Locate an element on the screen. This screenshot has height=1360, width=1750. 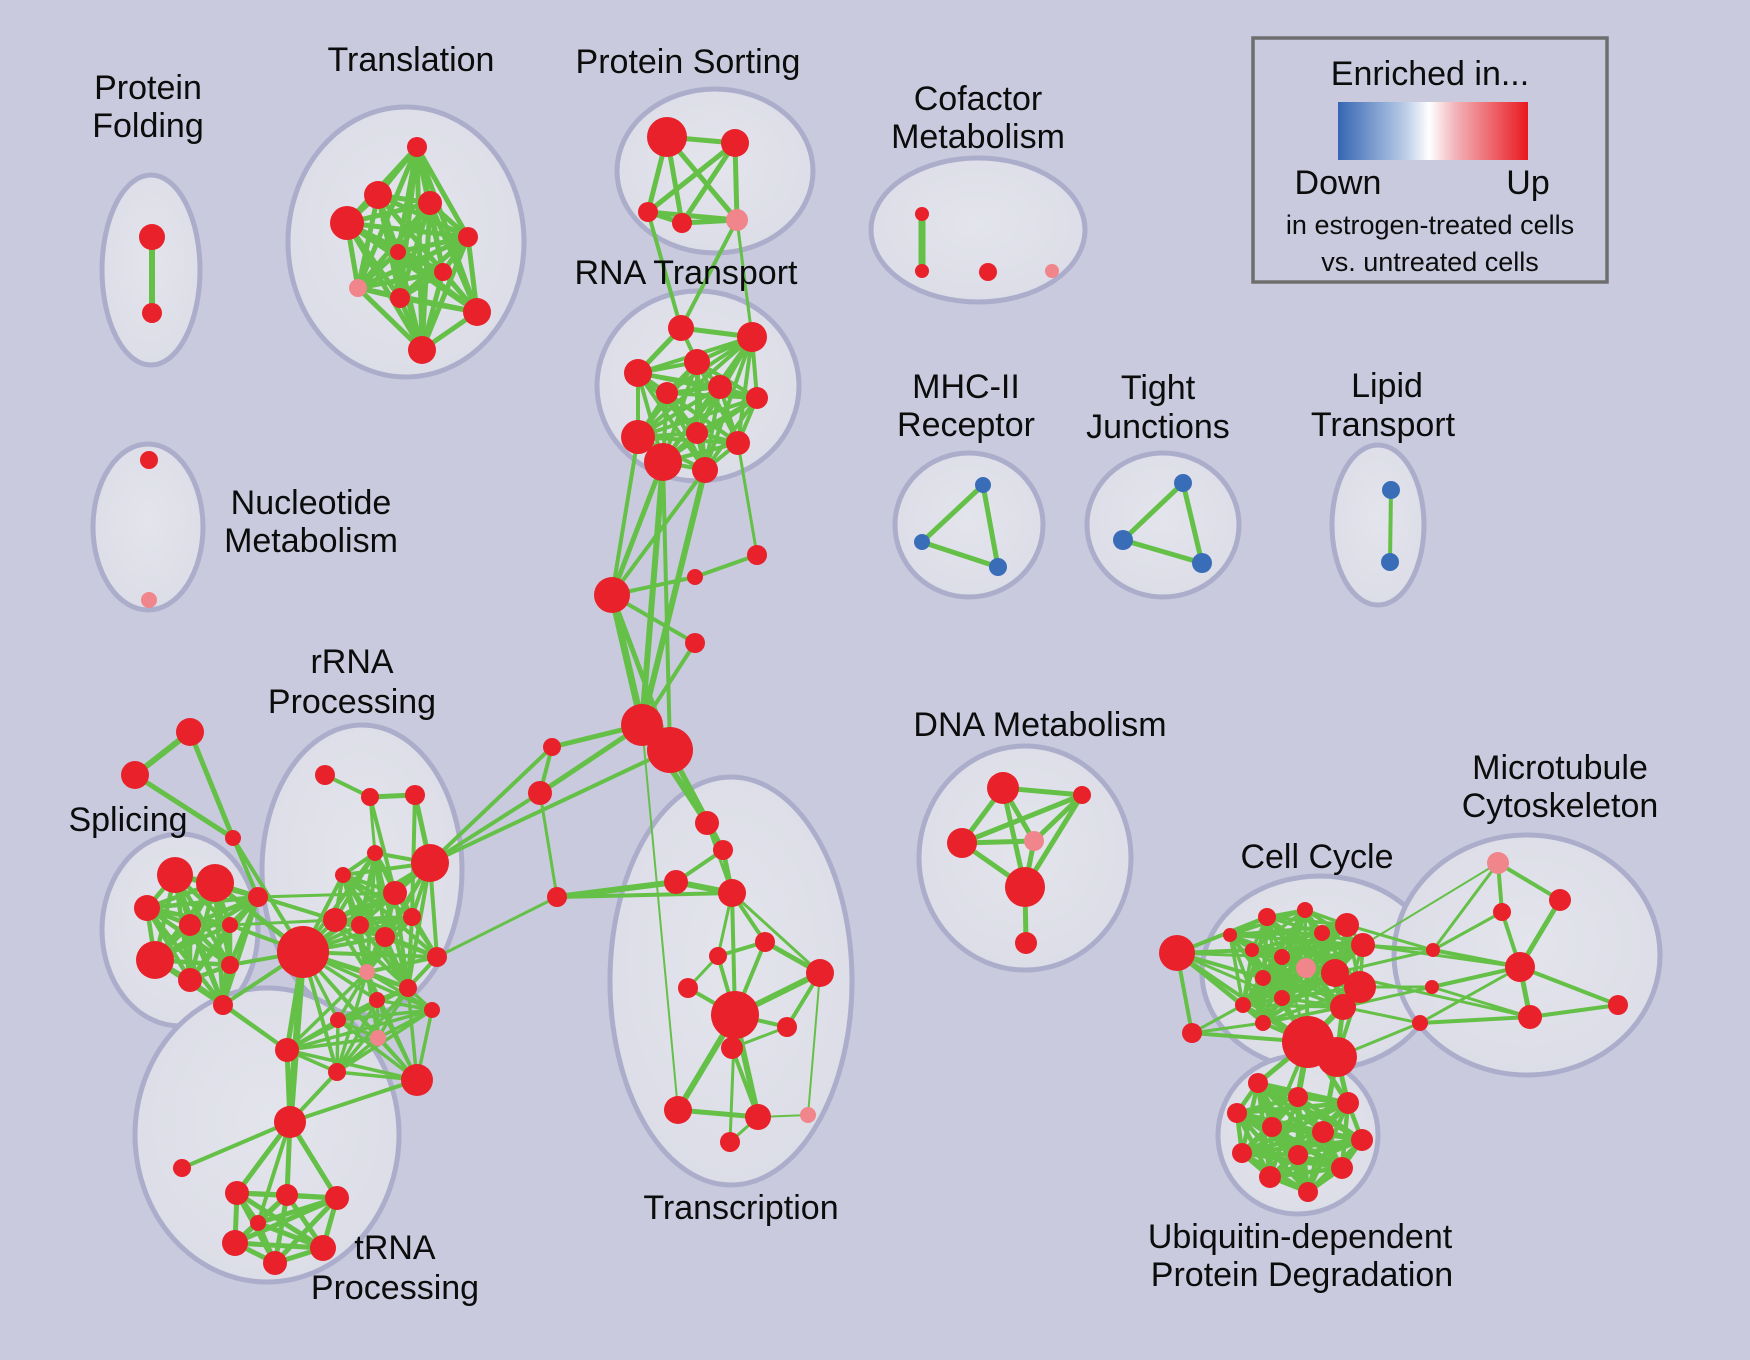
cluster-label: Processing is located at coordinates (352, 702).